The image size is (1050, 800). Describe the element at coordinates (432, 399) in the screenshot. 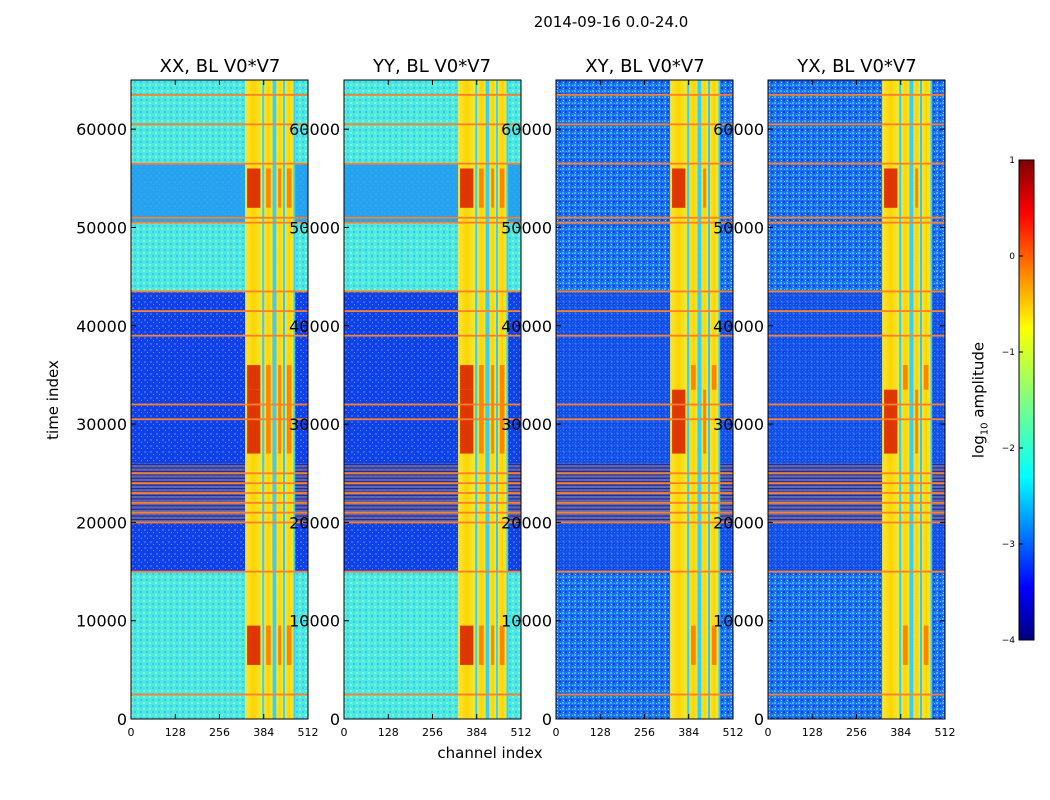

I see `heatmap-image` at that location.